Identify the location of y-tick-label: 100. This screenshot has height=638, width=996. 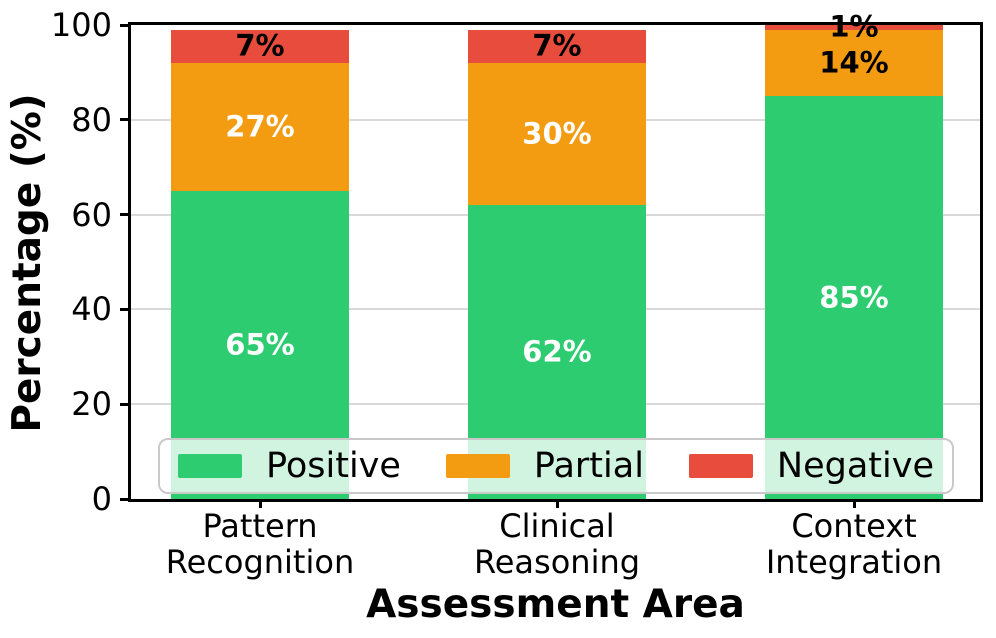
(81, 25).